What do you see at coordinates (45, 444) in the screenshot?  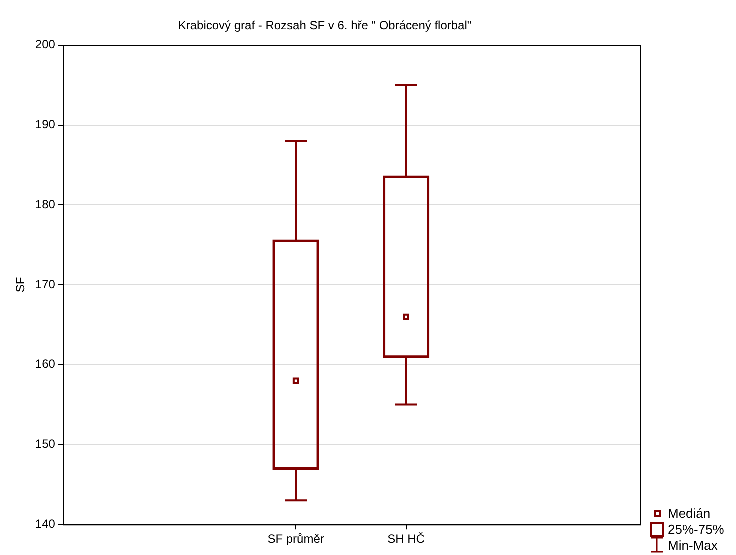 I see `y-tick-label: 150` at bounding box center [45, 444].